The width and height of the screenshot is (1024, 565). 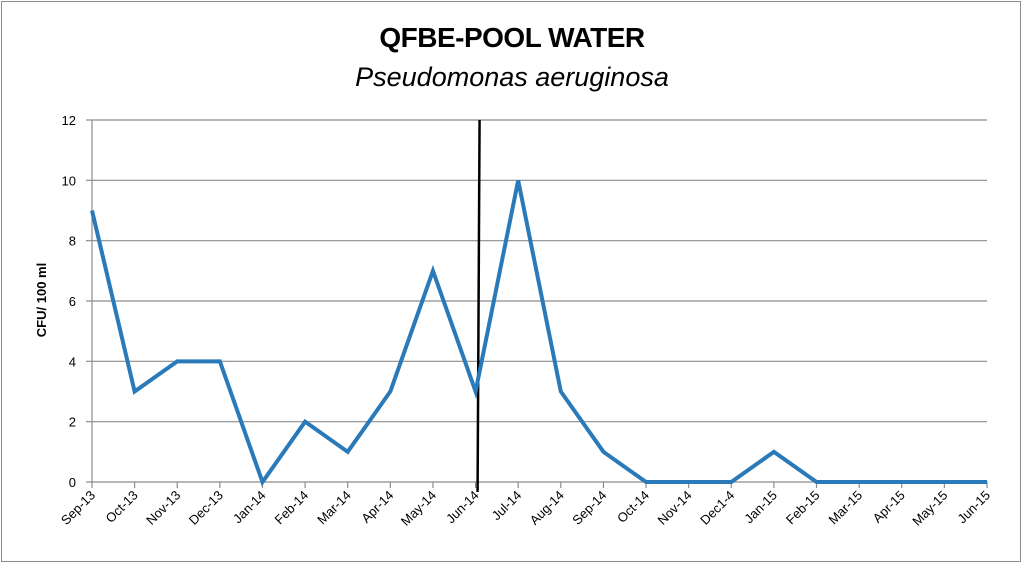 What do you see at coordinates (547, 508) in the screenshot?
I see `x-tick-label: Aug-14` at bounding box center [547, 508].